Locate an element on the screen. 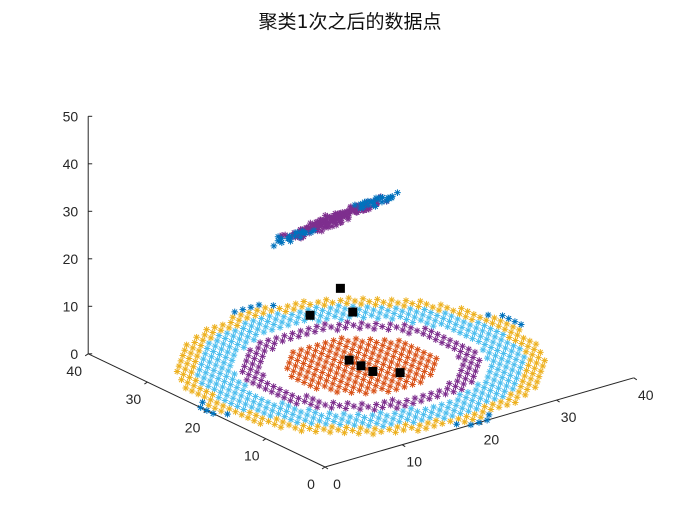 The image size is (700, 525). x-tick-label: 0 is located at coordinates (337, 484).